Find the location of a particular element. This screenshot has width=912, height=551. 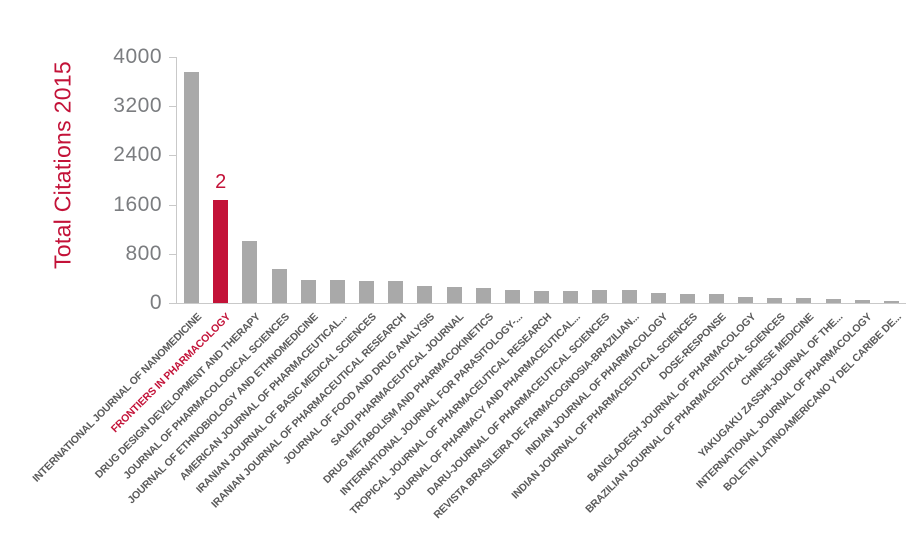

highlight-rank-label: 2 is located at coordinates (221, 182).